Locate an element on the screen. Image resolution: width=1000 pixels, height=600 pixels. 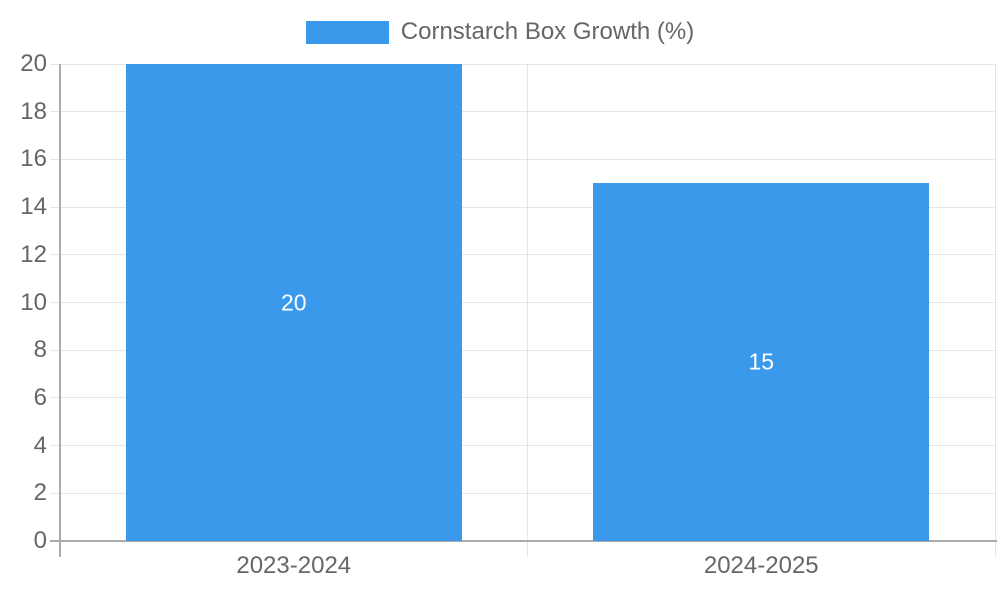
legend-swatch is located at coordinates (347, 32).